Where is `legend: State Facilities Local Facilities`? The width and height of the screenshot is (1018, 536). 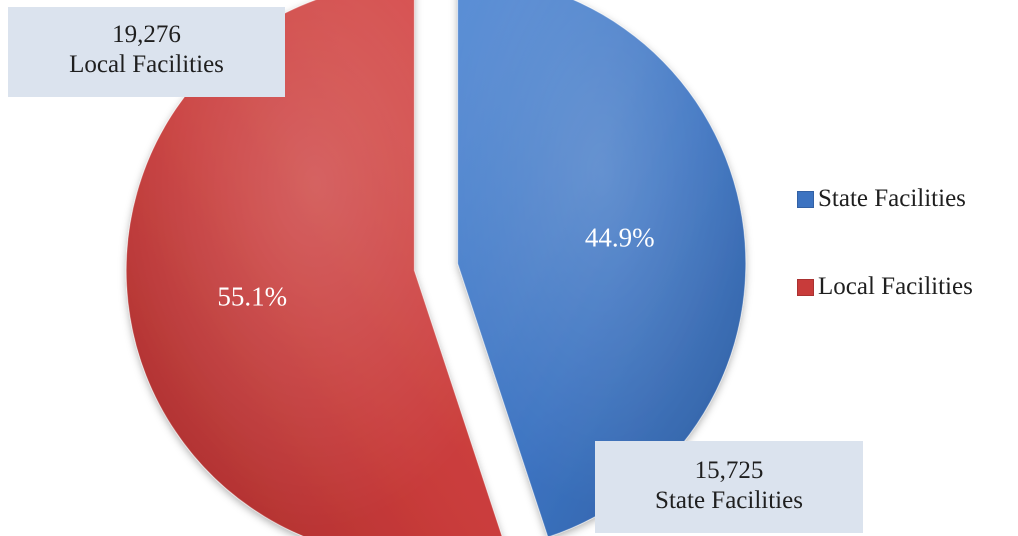 legend: State Facilities Local Facilities is located at coordinates (907, 268).